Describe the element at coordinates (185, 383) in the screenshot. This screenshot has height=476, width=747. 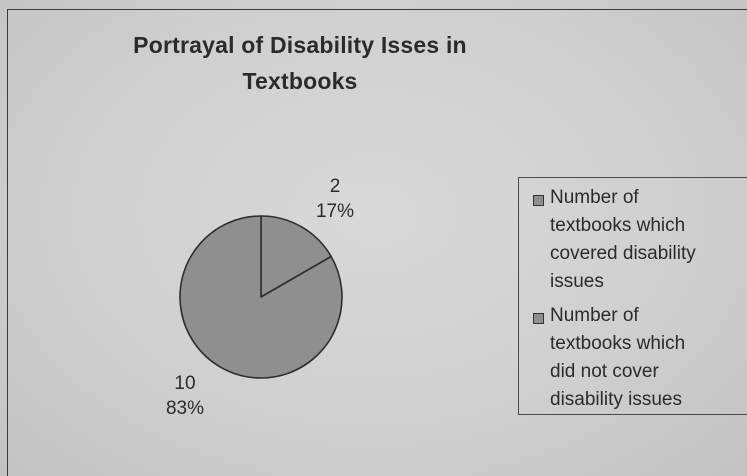
I see `data-label-not-covered-value: 10` at that location.